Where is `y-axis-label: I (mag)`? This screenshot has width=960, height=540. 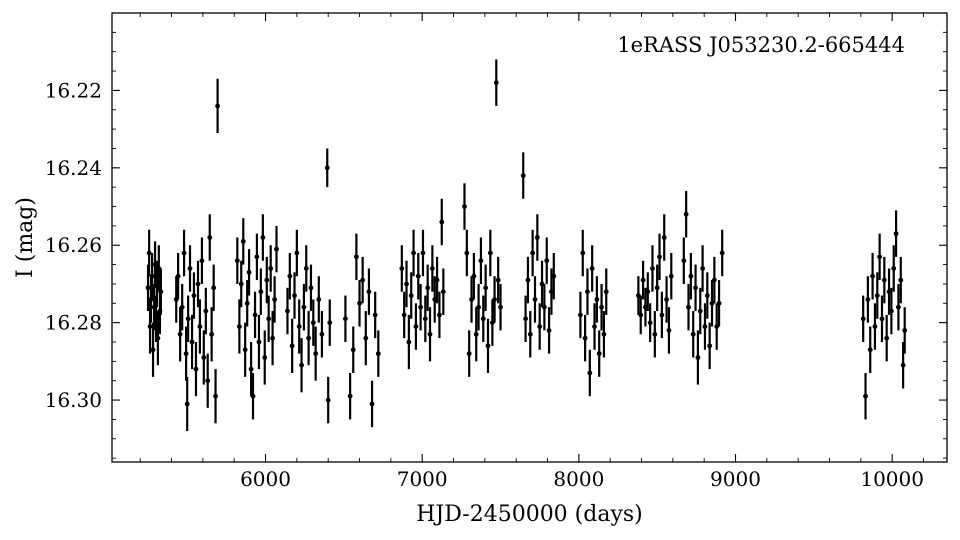
y-axis-label: I (mag) is located at coordinates (25, 237).